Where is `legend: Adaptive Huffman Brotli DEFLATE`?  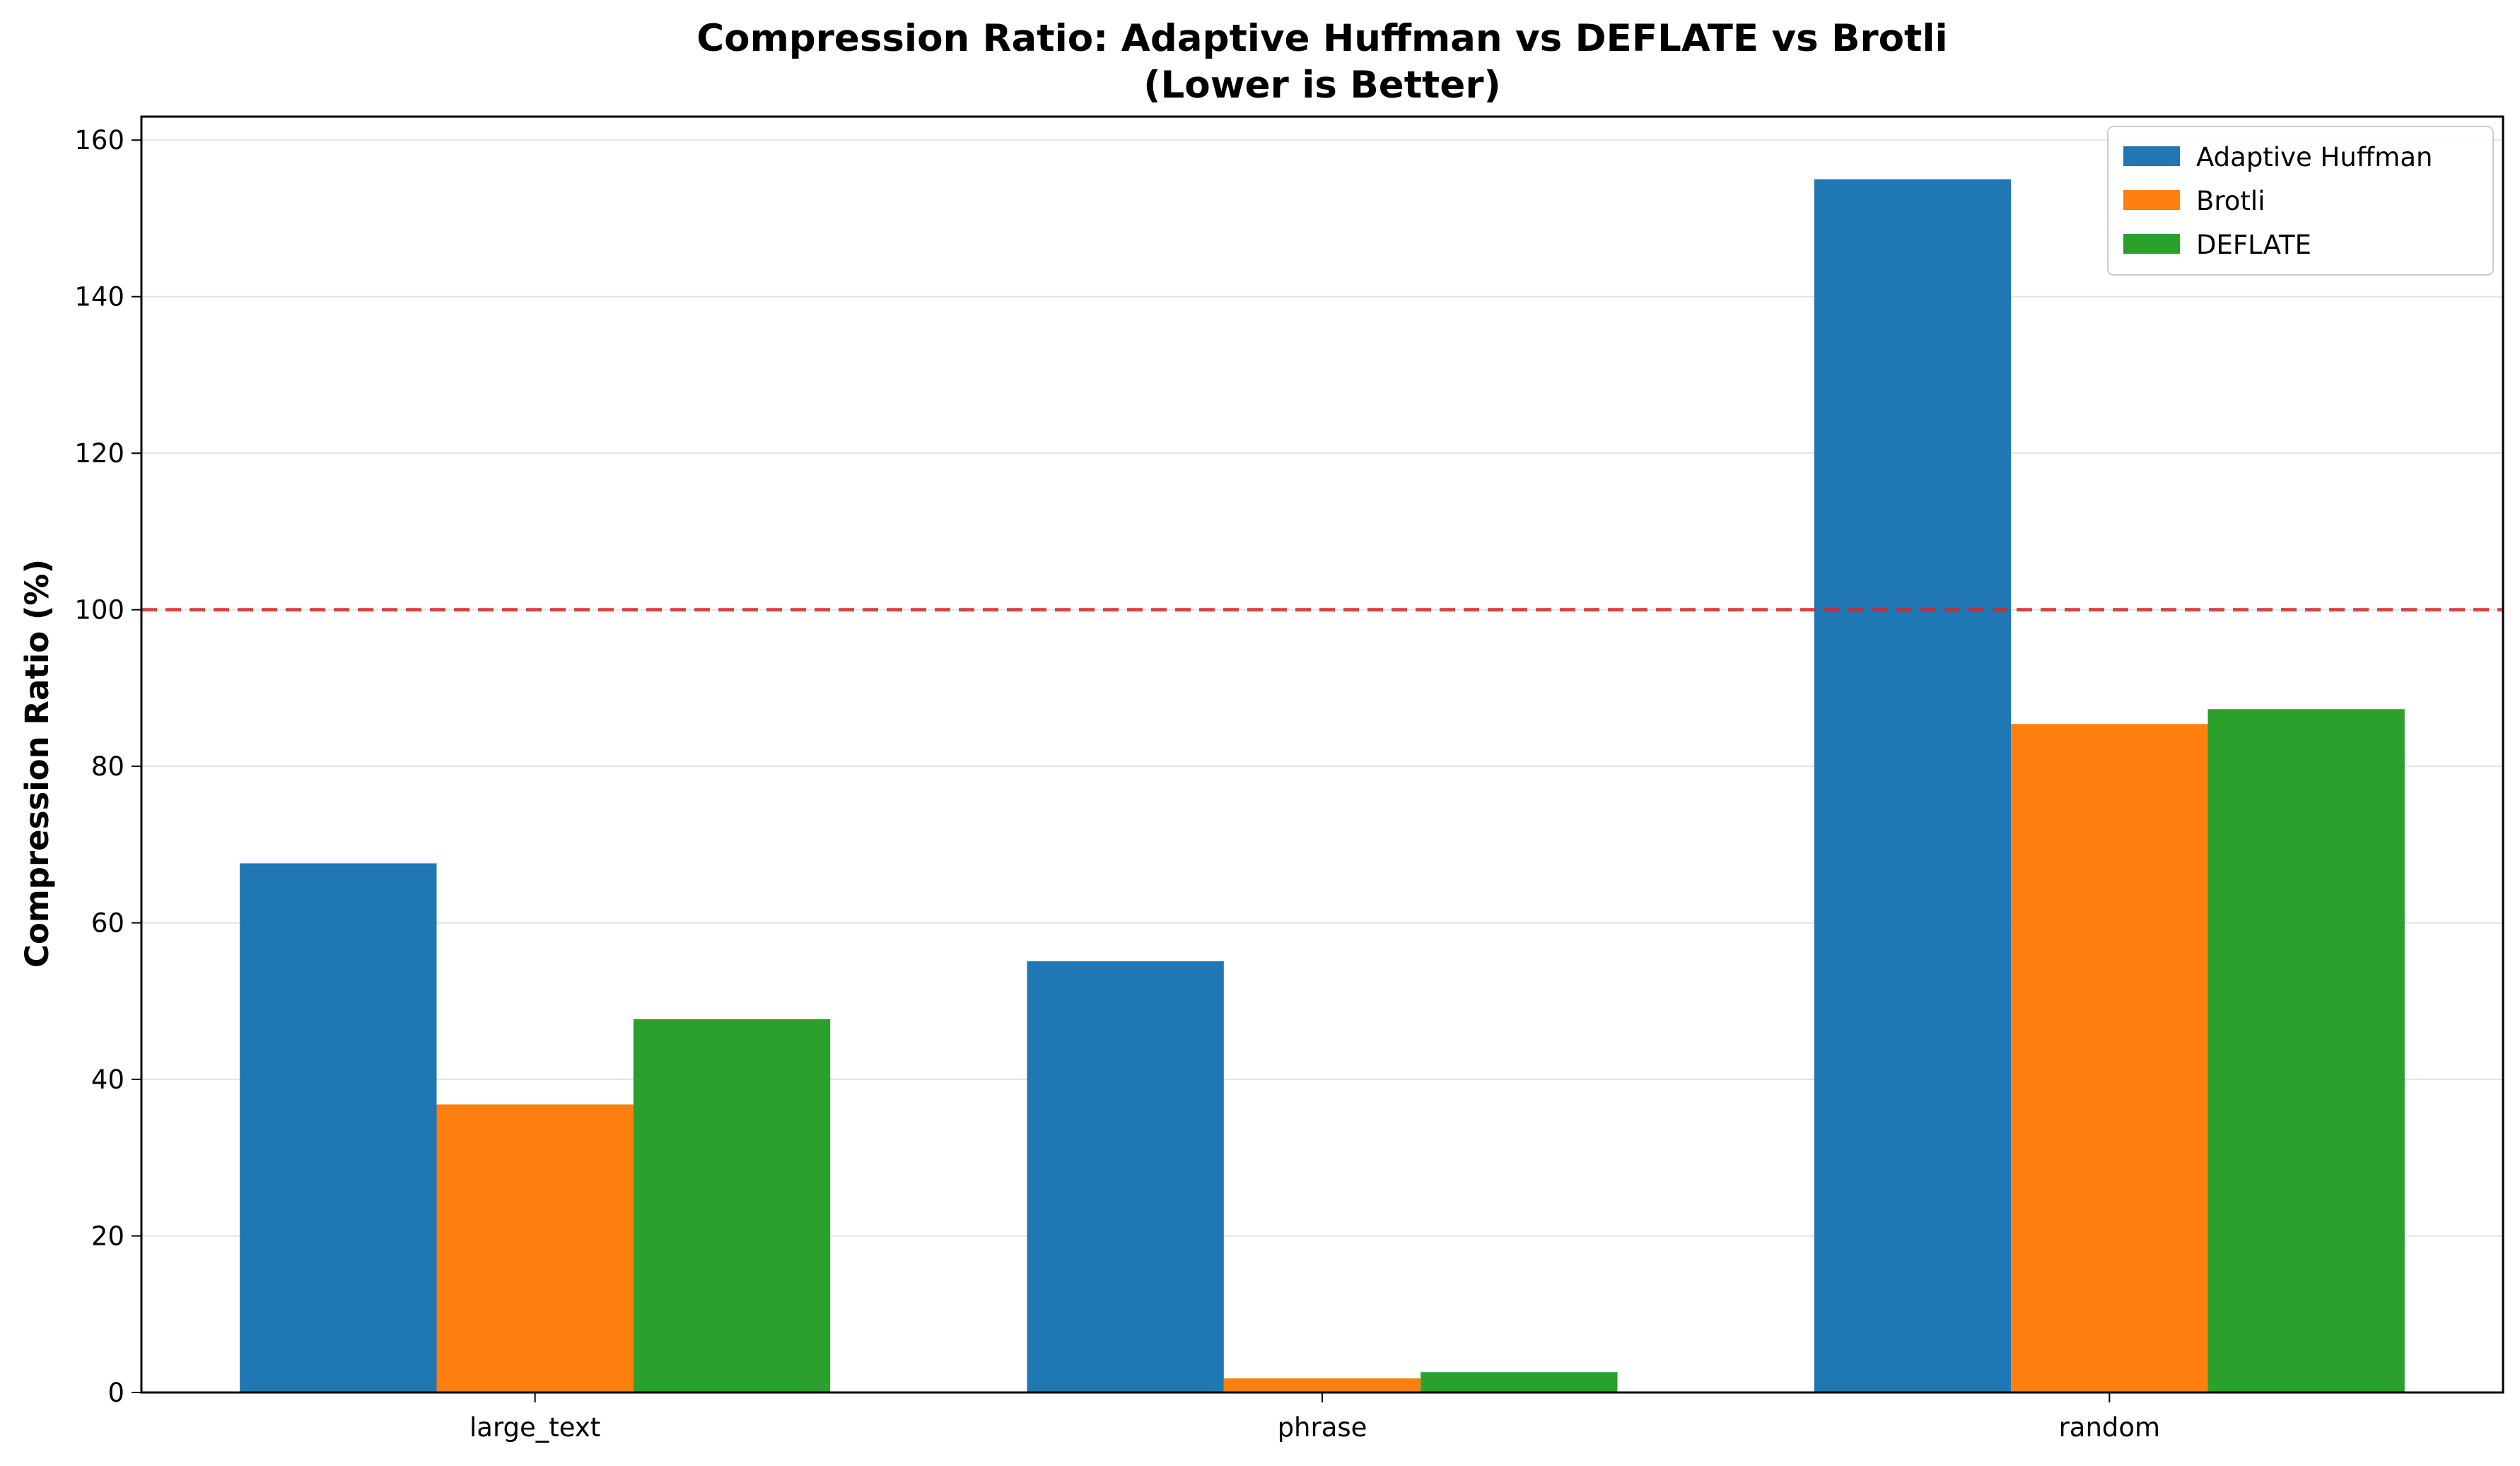 legend: Adaptive Huffman Brotli DEFLATE is located at coordinates (2300, 201).